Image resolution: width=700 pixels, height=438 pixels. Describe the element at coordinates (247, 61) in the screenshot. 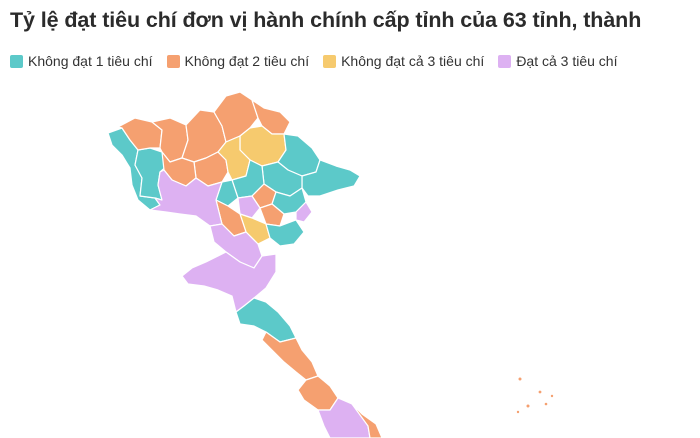

I see `legend-label: Không đạt 2 tiêu chí` at that location.